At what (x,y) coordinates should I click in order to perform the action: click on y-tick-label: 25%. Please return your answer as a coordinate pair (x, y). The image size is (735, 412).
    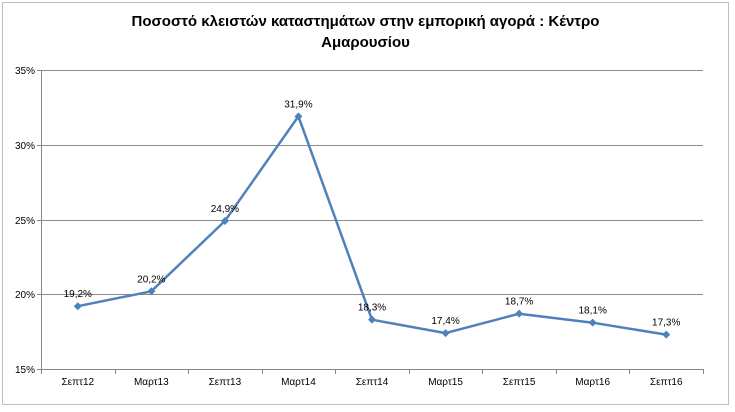
    Looking at the image, I should click on (25, 221).